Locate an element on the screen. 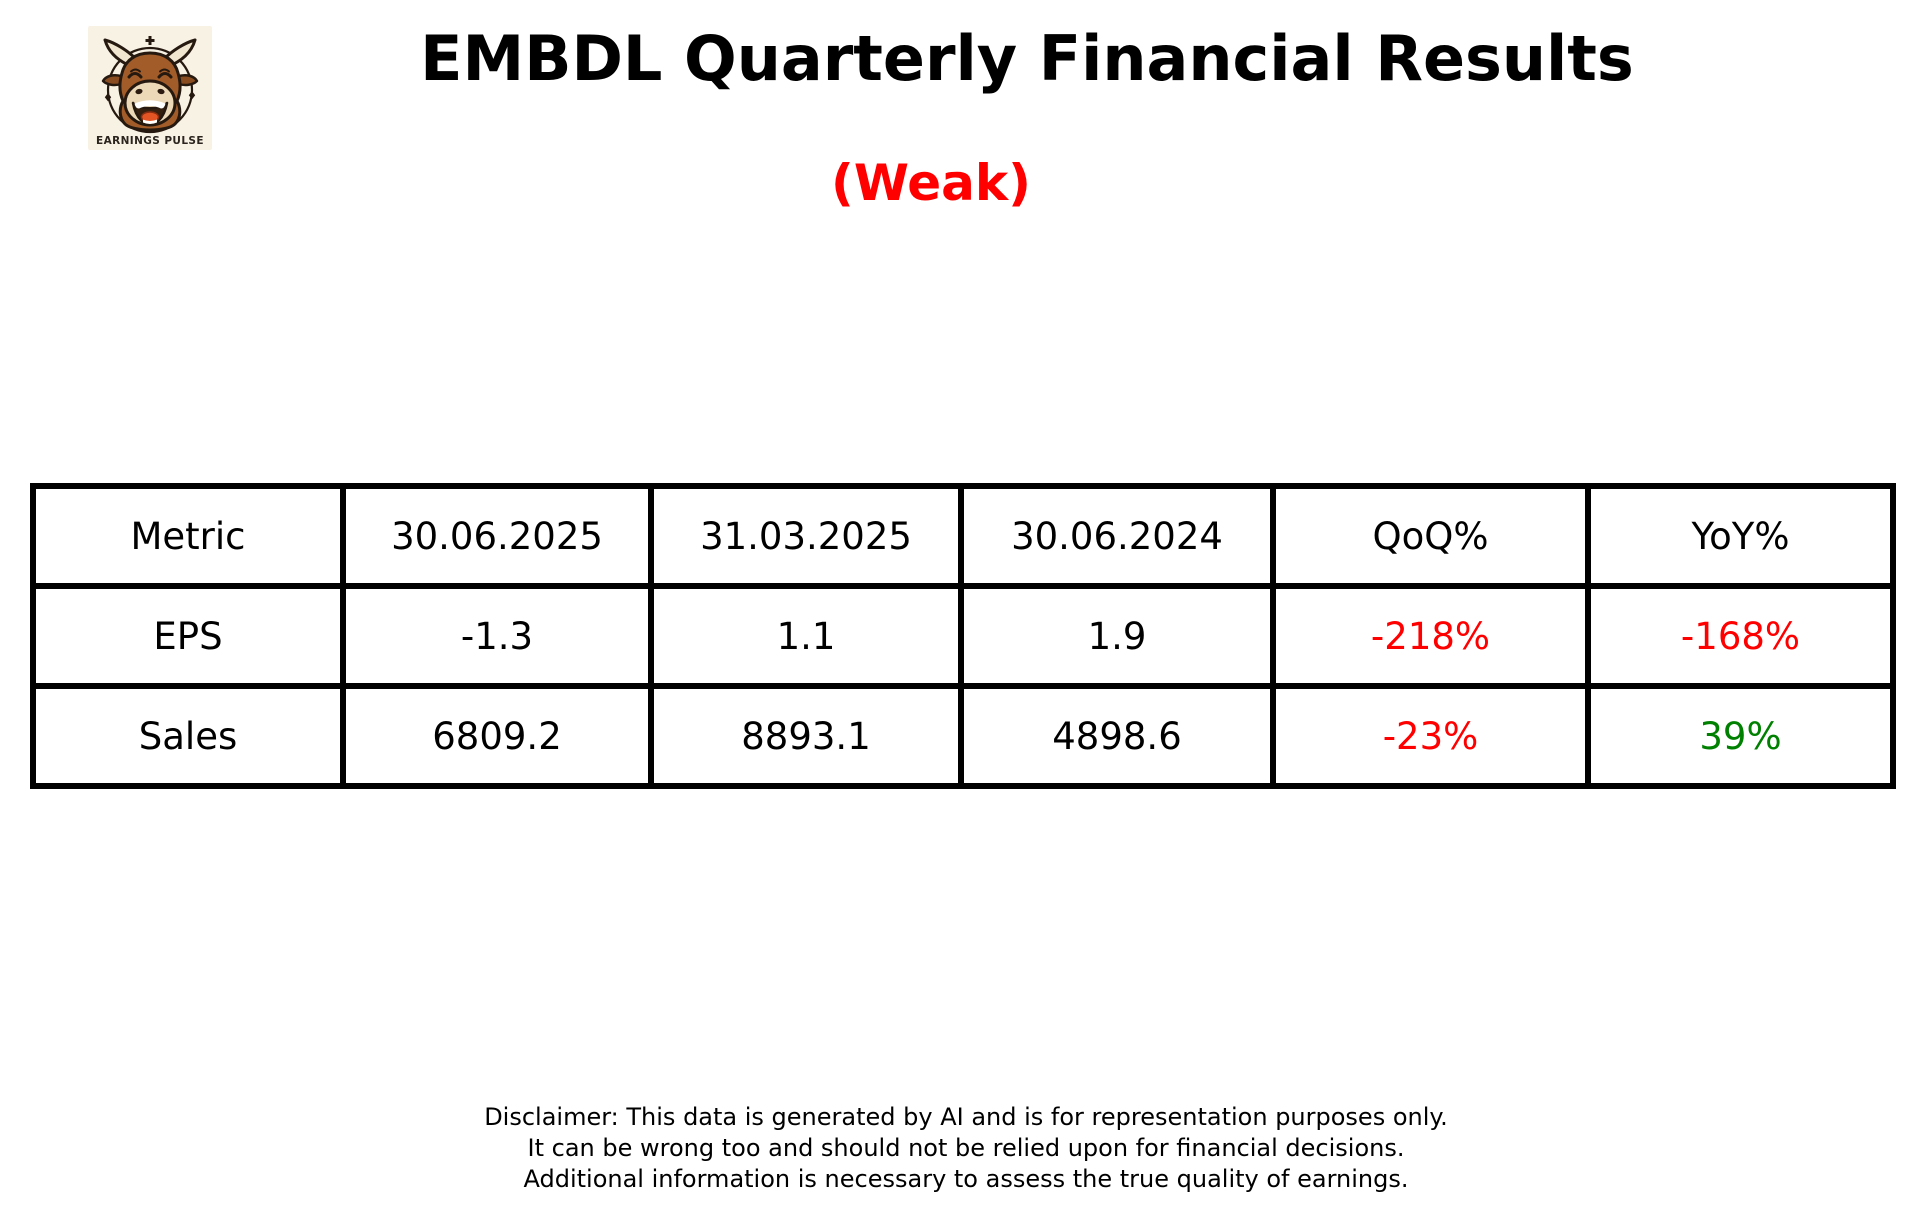 This screenshot has width=1919, height=1220. bull-logo-icon: EARNINGS PULSE is located at coordinates (150, 88).